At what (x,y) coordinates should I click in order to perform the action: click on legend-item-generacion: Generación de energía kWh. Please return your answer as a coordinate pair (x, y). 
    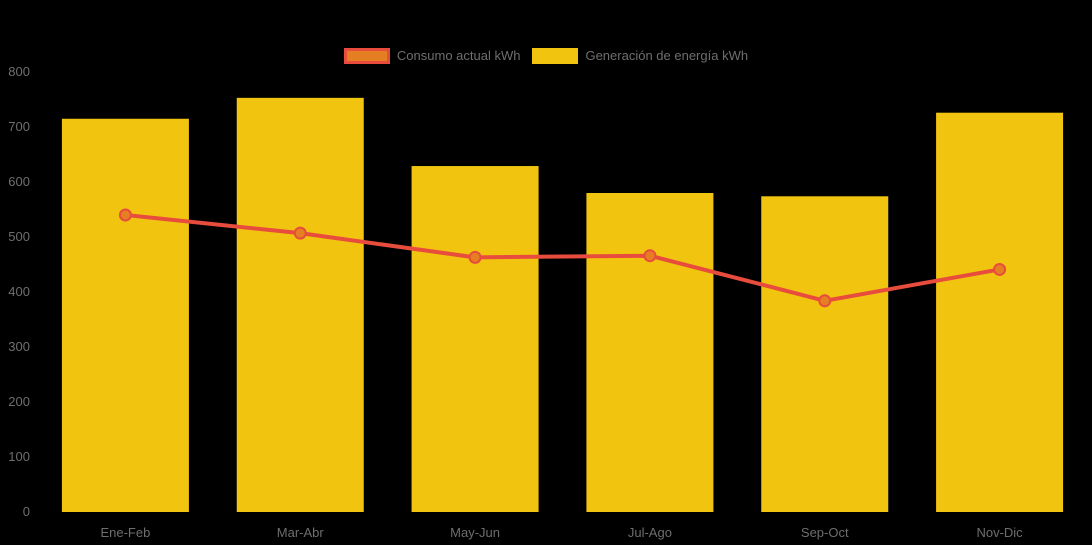
    Looking at the image, I should click on (640, 56).